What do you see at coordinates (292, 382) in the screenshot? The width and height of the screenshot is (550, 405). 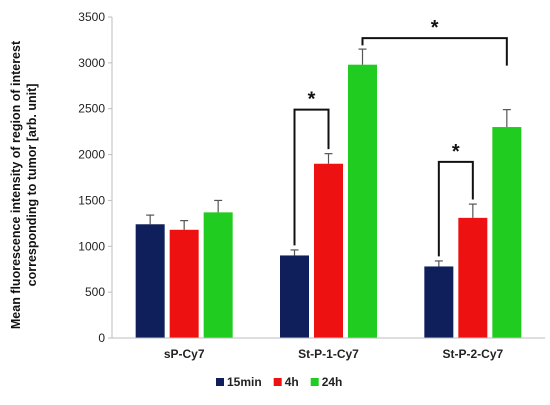 I see `legend-label: 4h` at bounding box center [292, 382].